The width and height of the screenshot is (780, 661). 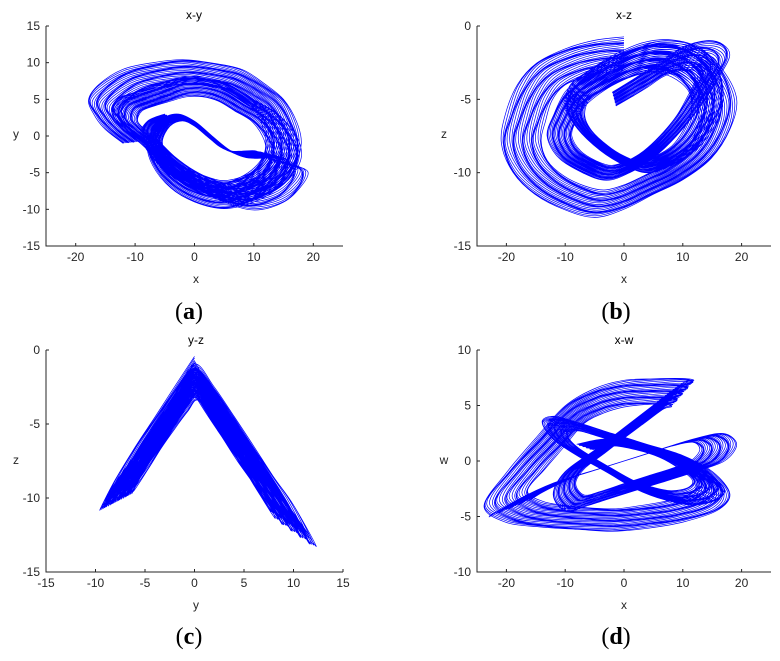 I want to click on panel-a-xtick-label: -20, so click(x=76, y=257).